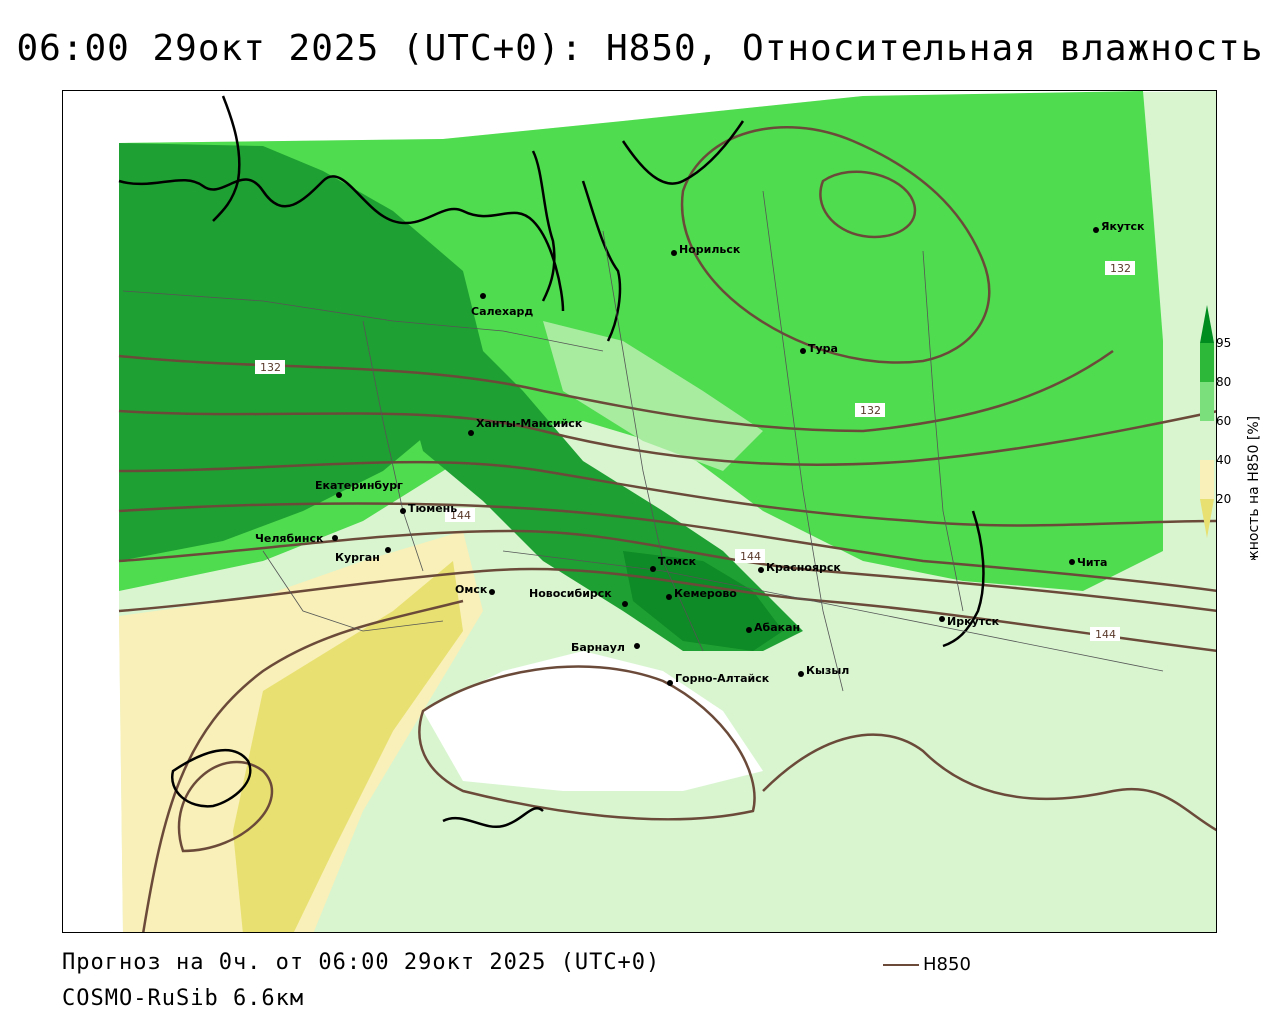 This screenshot has height=1024, width=1280. What do you see at coordinates (1223, 382) in the screenshot?
I see `legend-tick: 80` at bounding box center [1223, 382].